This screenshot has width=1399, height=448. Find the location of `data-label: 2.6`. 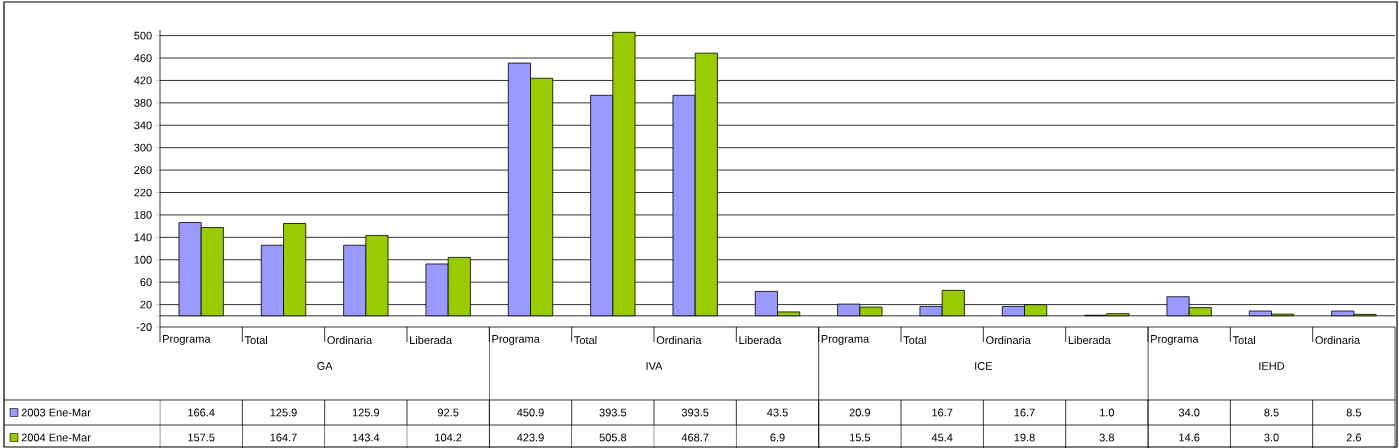

data-label: 2.6 is located at coordinates (1353, 437).